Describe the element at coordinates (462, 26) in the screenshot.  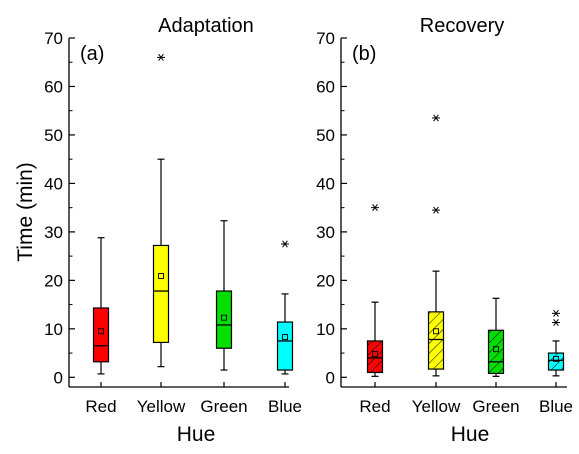
I see `panel-b-title: Recovery` at that location.